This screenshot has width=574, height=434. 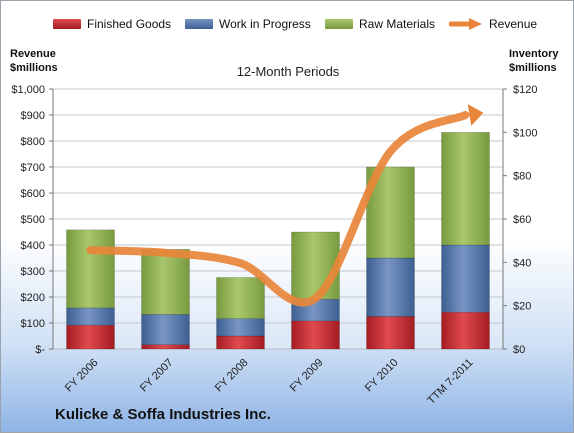 I want to click on x-tick-label: FY 2009, so click(x=307, y=376).